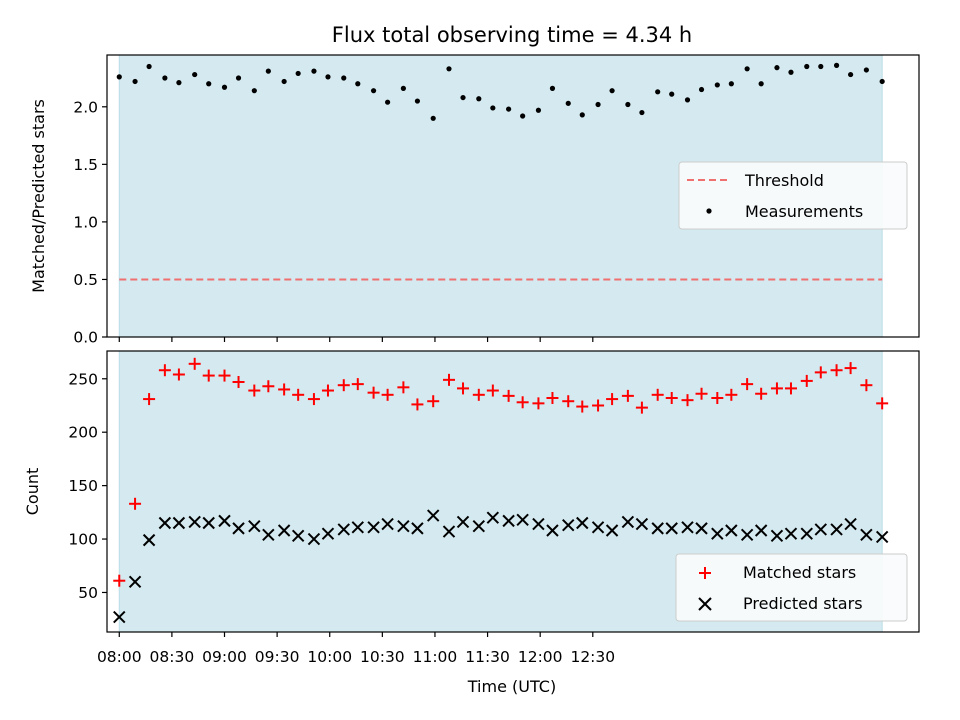  What do you see at coordinates (705, 604) in the screenshot?
I see `legend-predicted-swatch` at bounding box center [705, 604].